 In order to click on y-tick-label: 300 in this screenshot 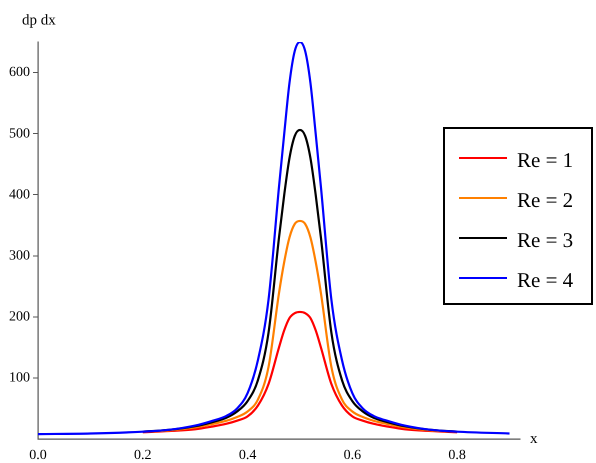, I will do `click(19, 256)`.